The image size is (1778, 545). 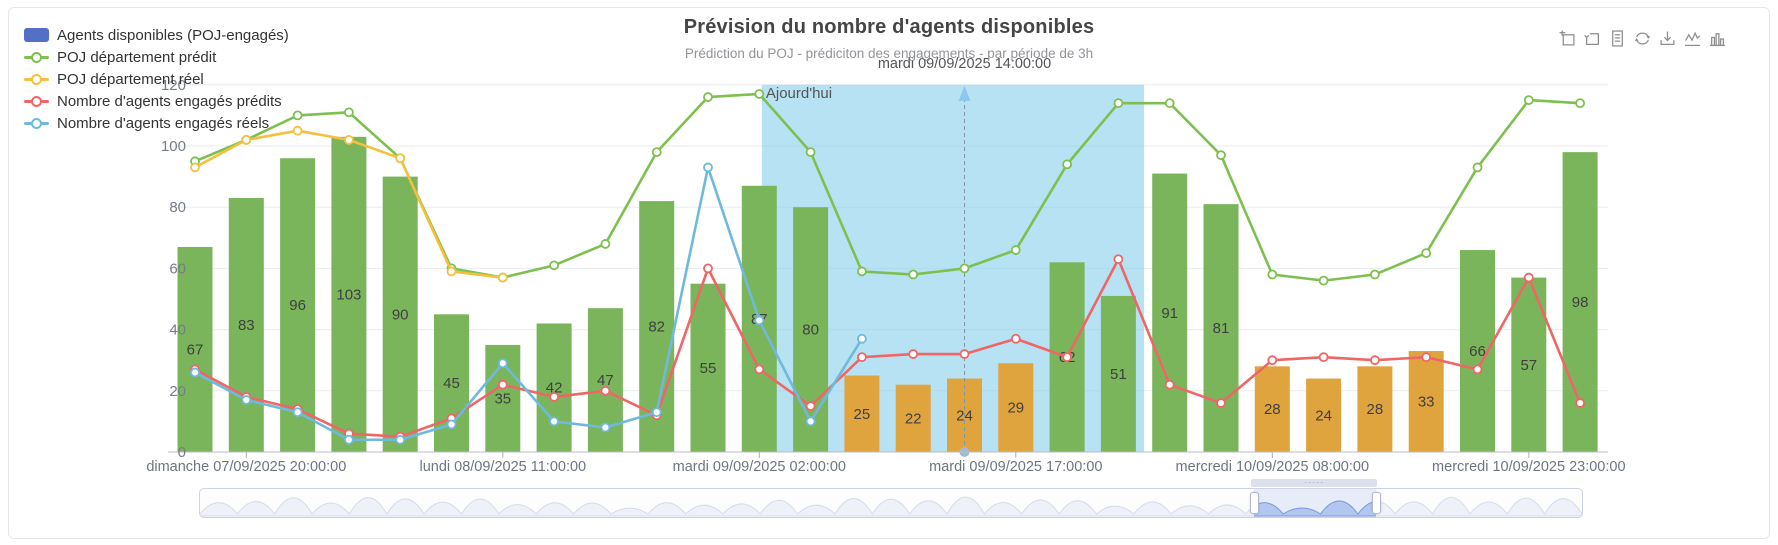 What do you see at coordinates (1567, 38) in the screenshot?
I see `zoom-select-icon` at bounding box center [1567, 38].